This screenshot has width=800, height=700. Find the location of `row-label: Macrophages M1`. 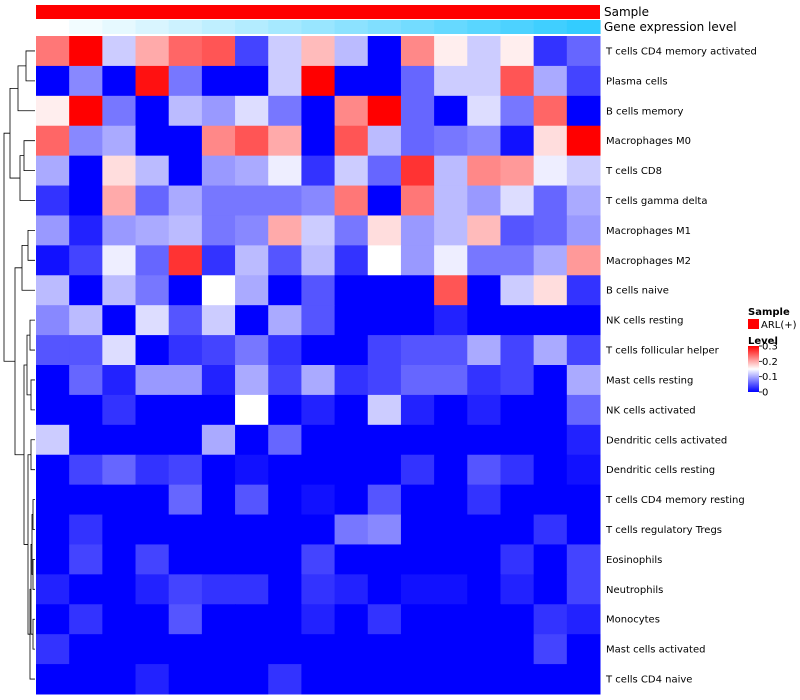

row-label: Macrophages M1 is located at coordinates (648, 231).